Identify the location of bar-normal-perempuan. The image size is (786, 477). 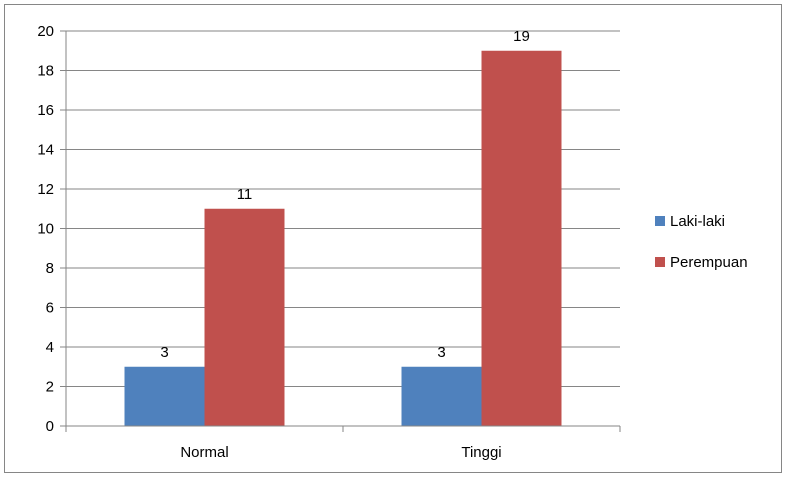
(244, 317).